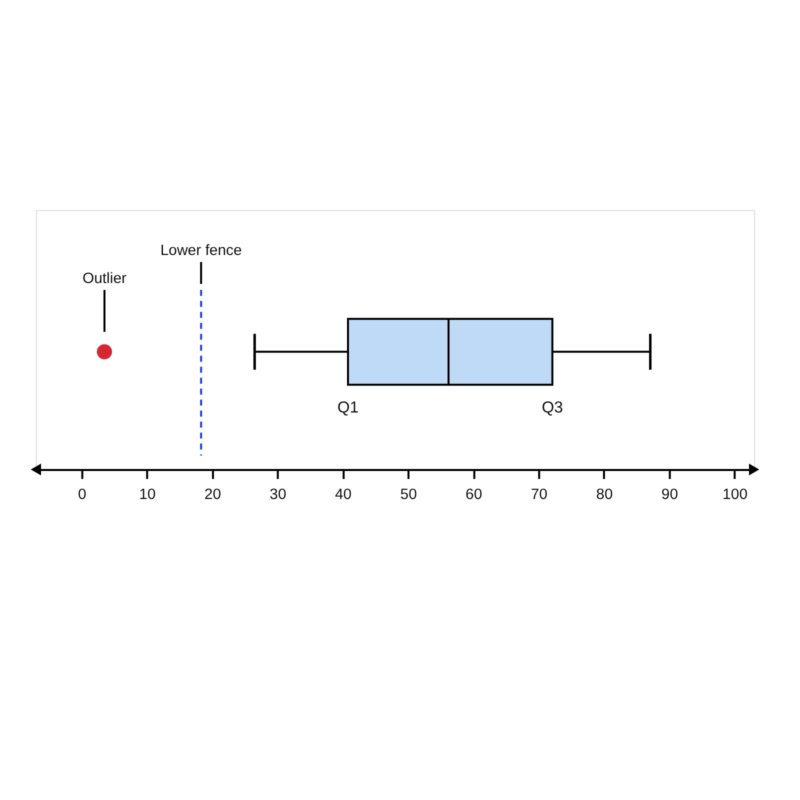  Describe the element at coordinates (408, 494) in the screenshot. I see `x-tick-label: 50` at that location.